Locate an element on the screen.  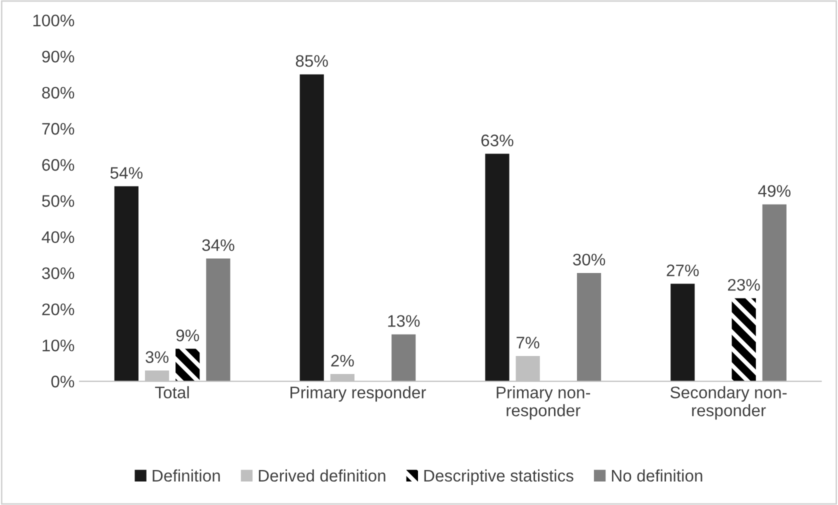
data-label: 30% is located at coordinates (589, 260).